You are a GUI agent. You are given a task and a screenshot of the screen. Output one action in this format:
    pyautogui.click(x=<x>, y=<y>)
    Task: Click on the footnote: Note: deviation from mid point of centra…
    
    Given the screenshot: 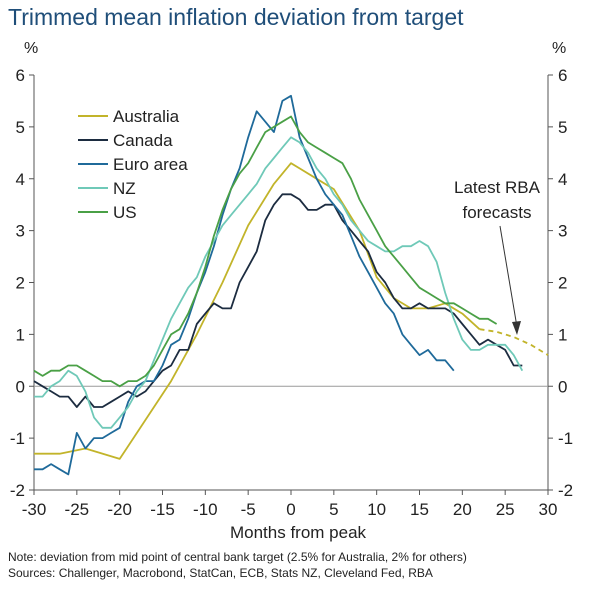 What is the action you would take?
    pyautogui.click(x=237, y=557)
    